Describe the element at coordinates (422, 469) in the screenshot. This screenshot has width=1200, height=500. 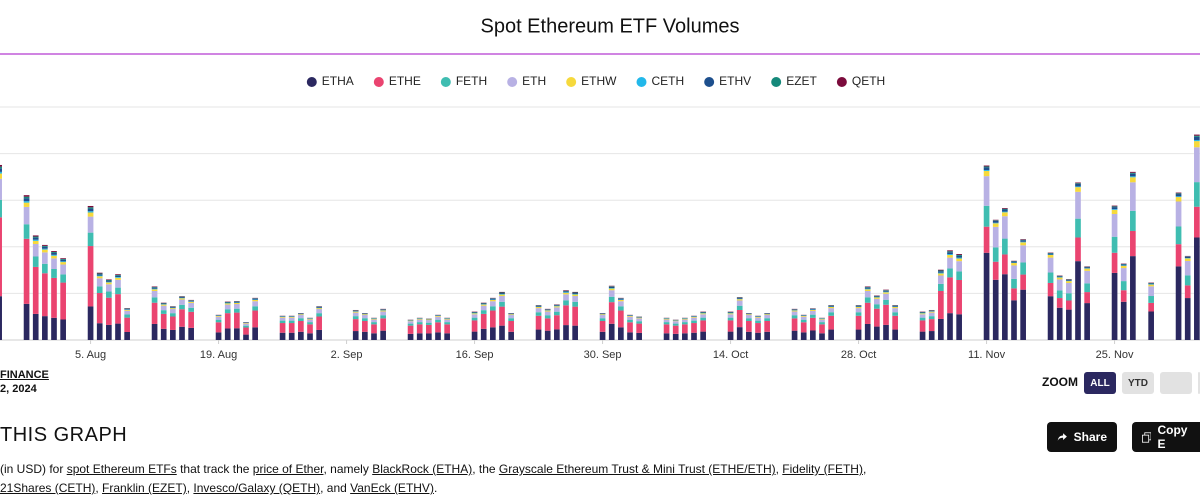
I see `description-link: BlackRock (ETHA)` at that location.